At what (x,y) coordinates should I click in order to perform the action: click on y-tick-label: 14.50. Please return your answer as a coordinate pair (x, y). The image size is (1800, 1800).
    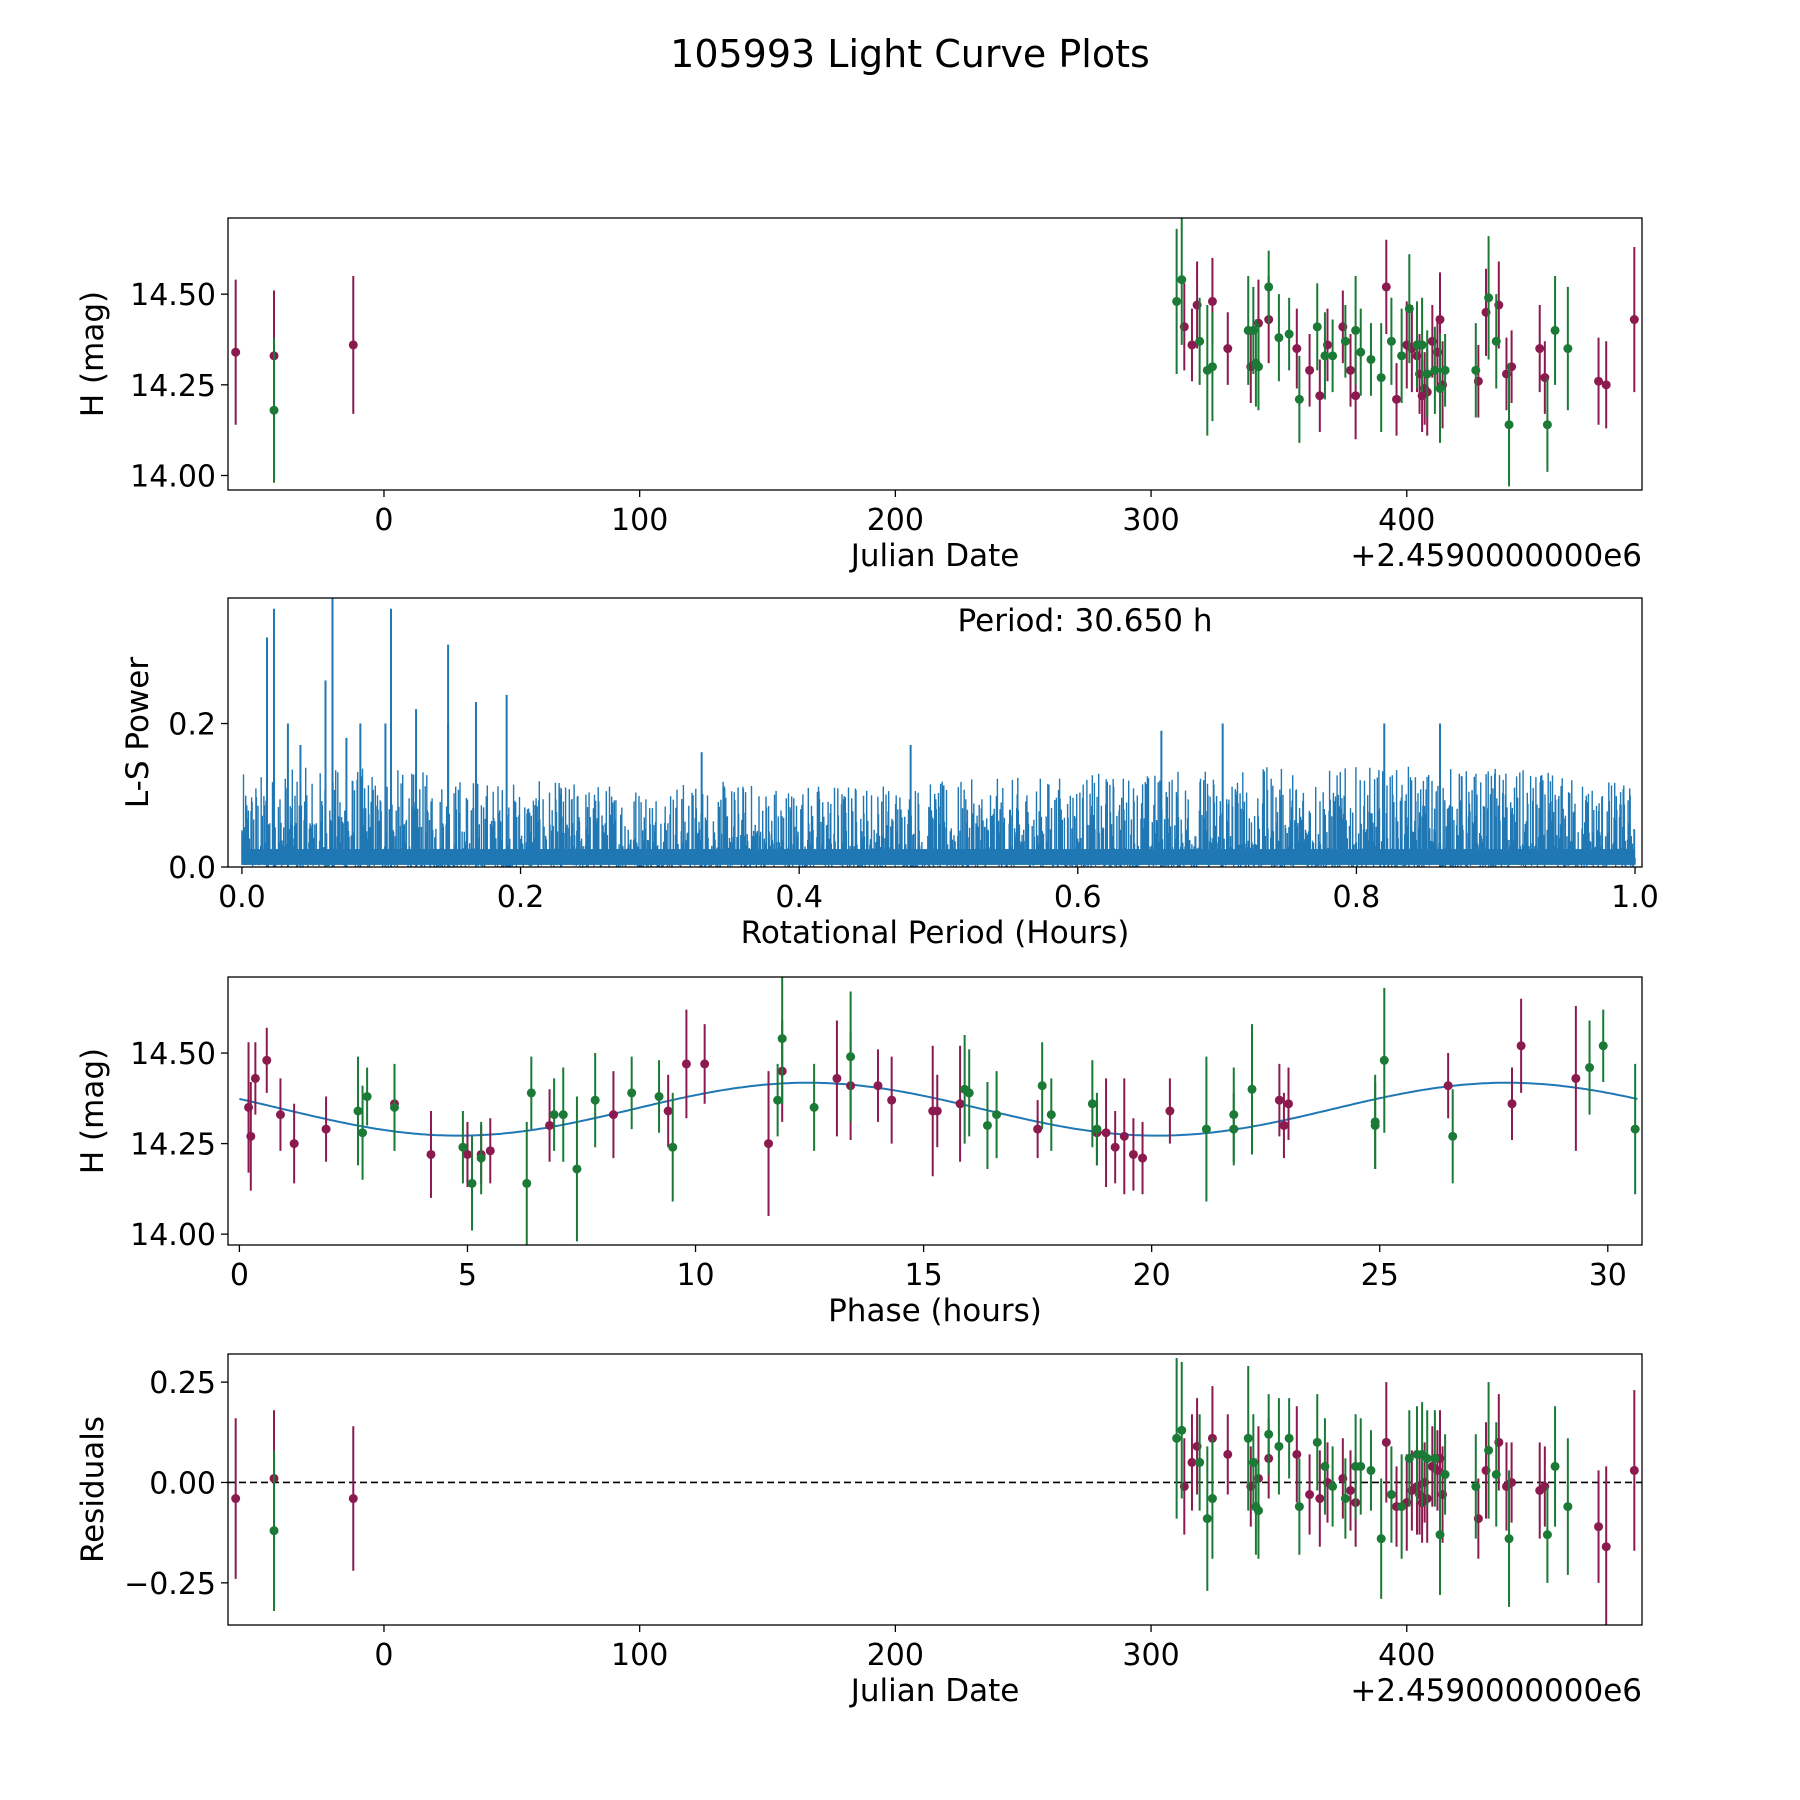
    Looking at the image, I should click on (173, 295).